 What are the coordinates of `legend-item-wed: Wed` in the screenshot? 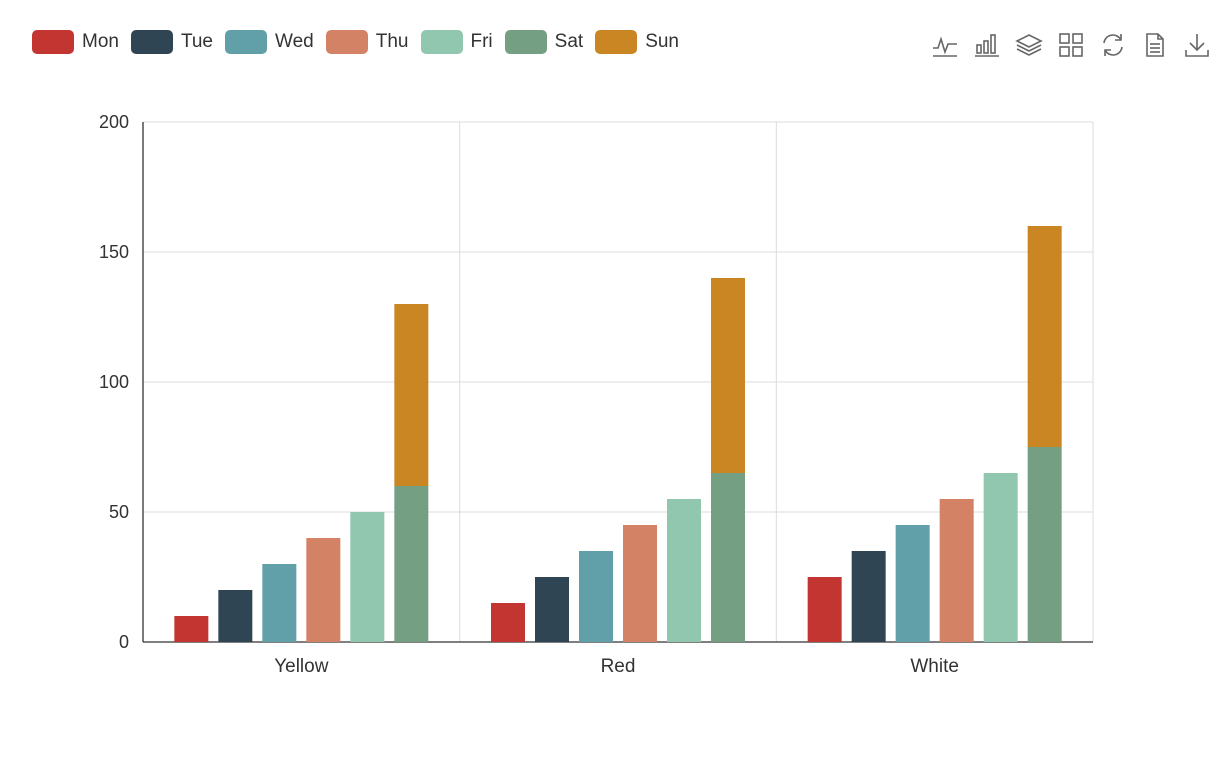 It's located at (269, 42).